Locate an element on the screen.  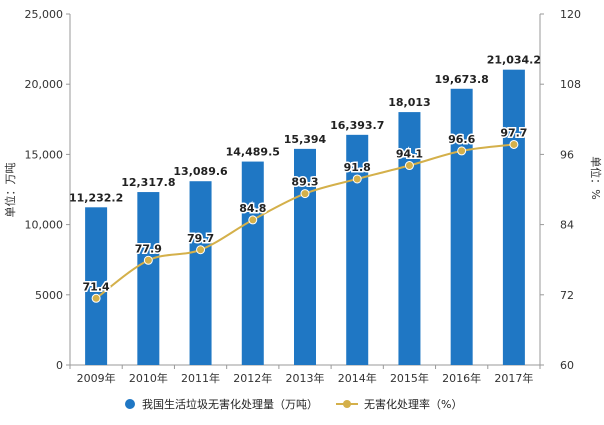
legend-layer: 我国生活垃圾无害化处理量（万吨） 无害化处理率（%） is located at coordinates (293, 404).